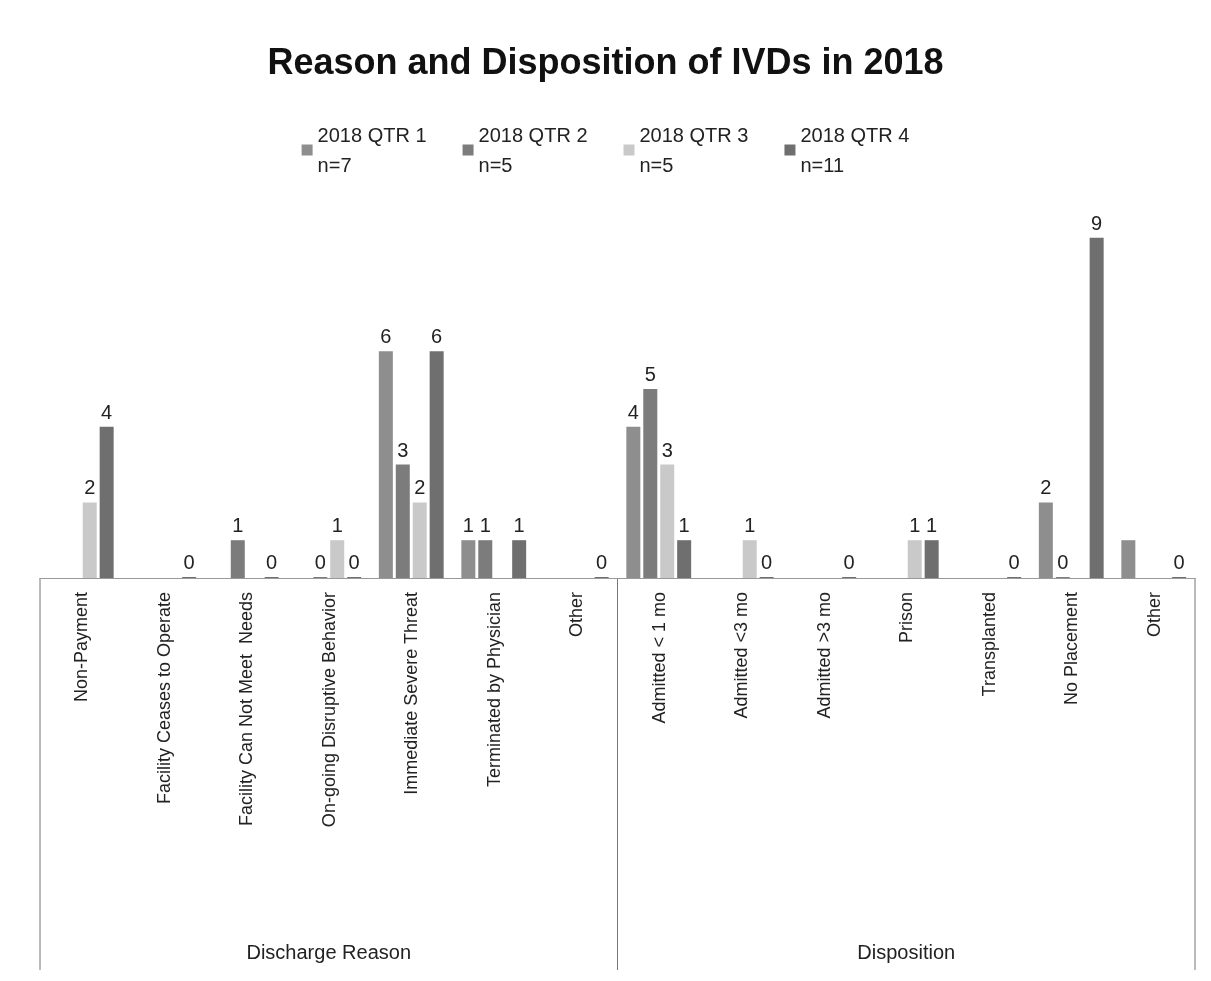  Describe the element at coordinates (988, 644) in the screenshot. I see `x-tick-label: Transplanted` at that location.